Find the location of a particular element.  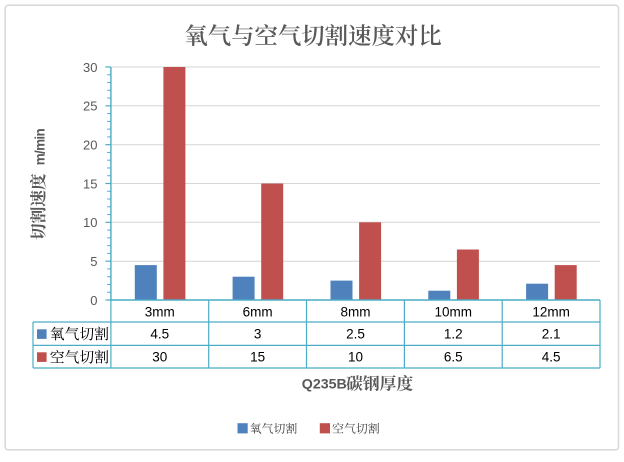

svg-text: 1.2 is located at coordinates (453, 333).